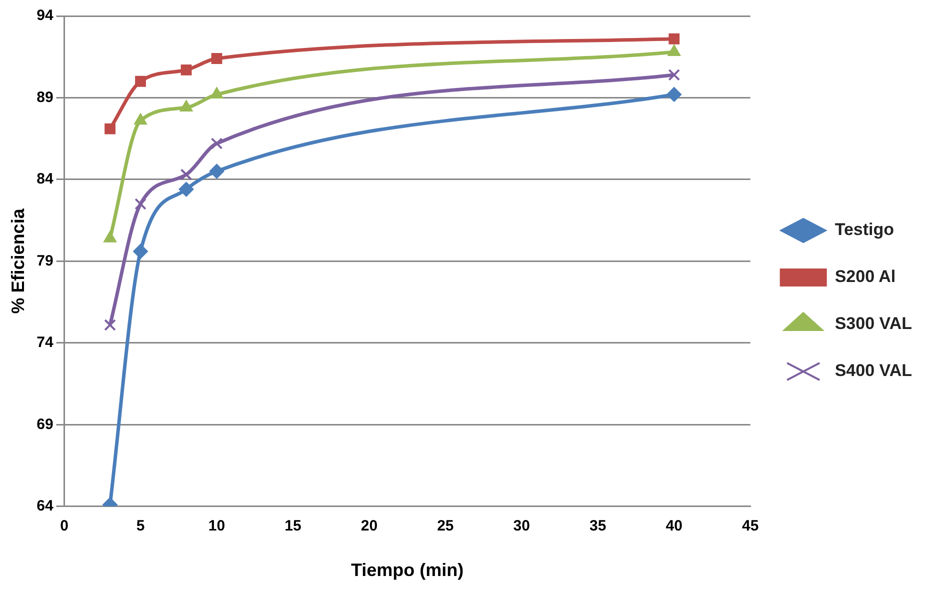 This screenshot has width=932, height=592. What do you see at coordinates (521, 526) in the screenshot?
I see `x-tick-label: 30` at bounding box center [521, 526].